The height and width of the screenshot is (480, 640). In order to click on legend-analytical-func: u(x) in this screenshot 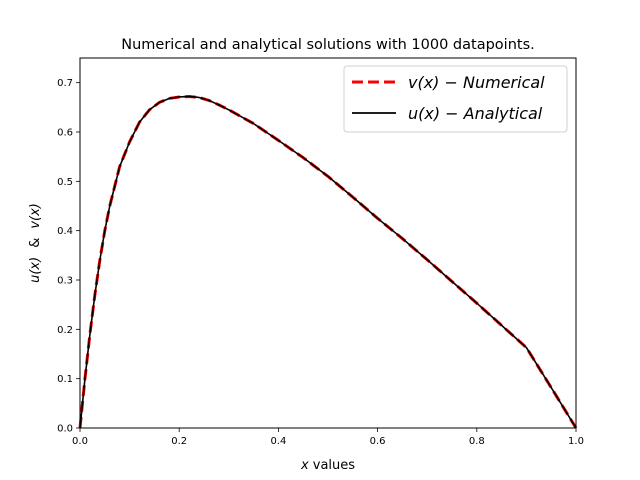, I will do `click(424, 113)`.